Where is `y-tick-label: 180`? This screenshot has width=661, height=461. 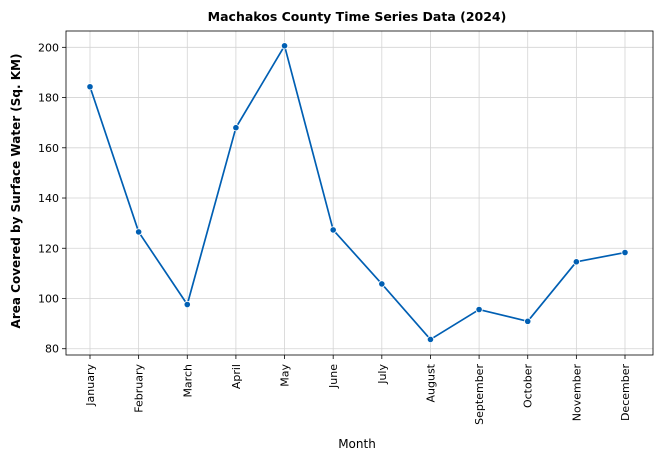
y-tick-label: 180 is located at coordinates (48, 98).